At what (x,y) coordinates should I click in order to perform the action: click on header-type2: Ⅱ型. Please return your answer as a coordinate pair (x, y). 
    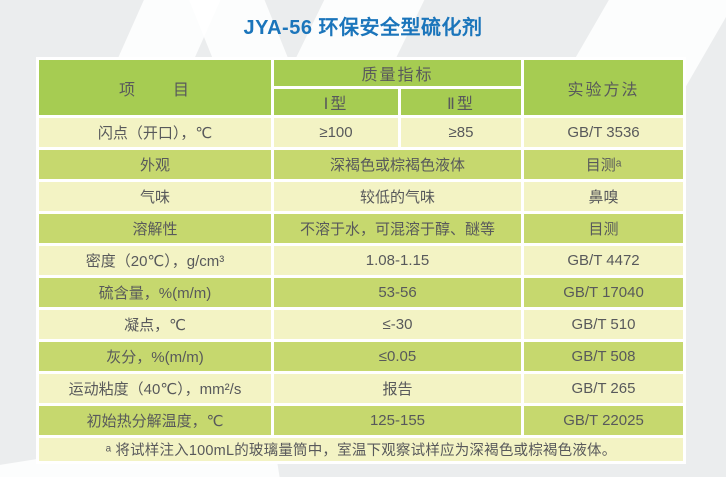
    Looking at the image, I should click on (461, 102).